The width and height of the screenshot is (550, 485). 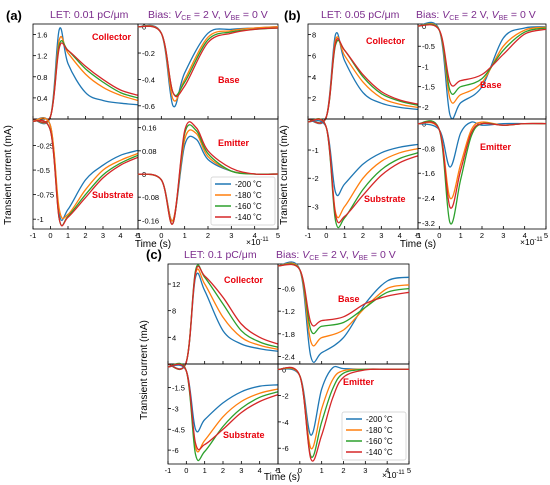 What do you see at coordinates (379, 430) in the screenshot?
I see `legend-entry: -180 ˚C` at bounding box center [379, 430].